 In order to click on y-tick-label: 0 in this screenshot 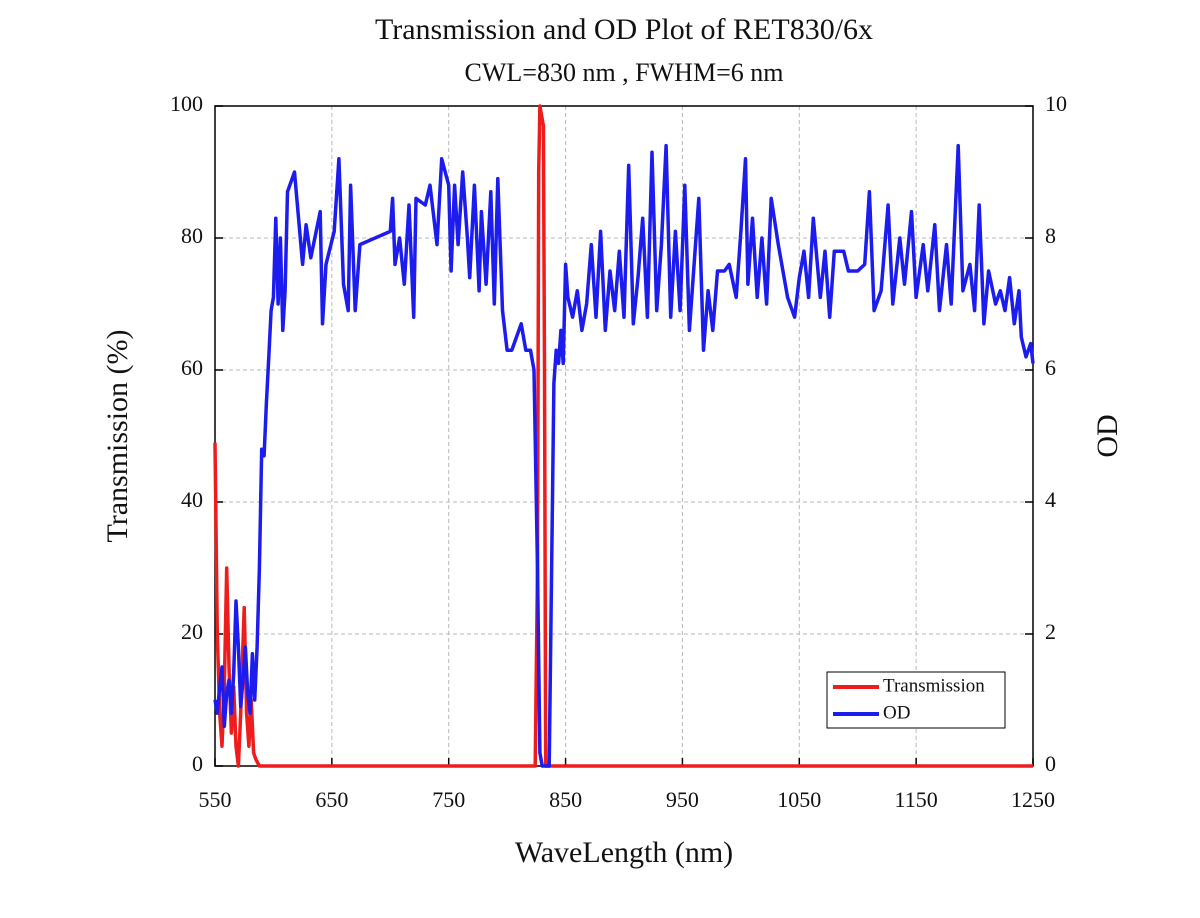, I will do `click(197, 763)`.